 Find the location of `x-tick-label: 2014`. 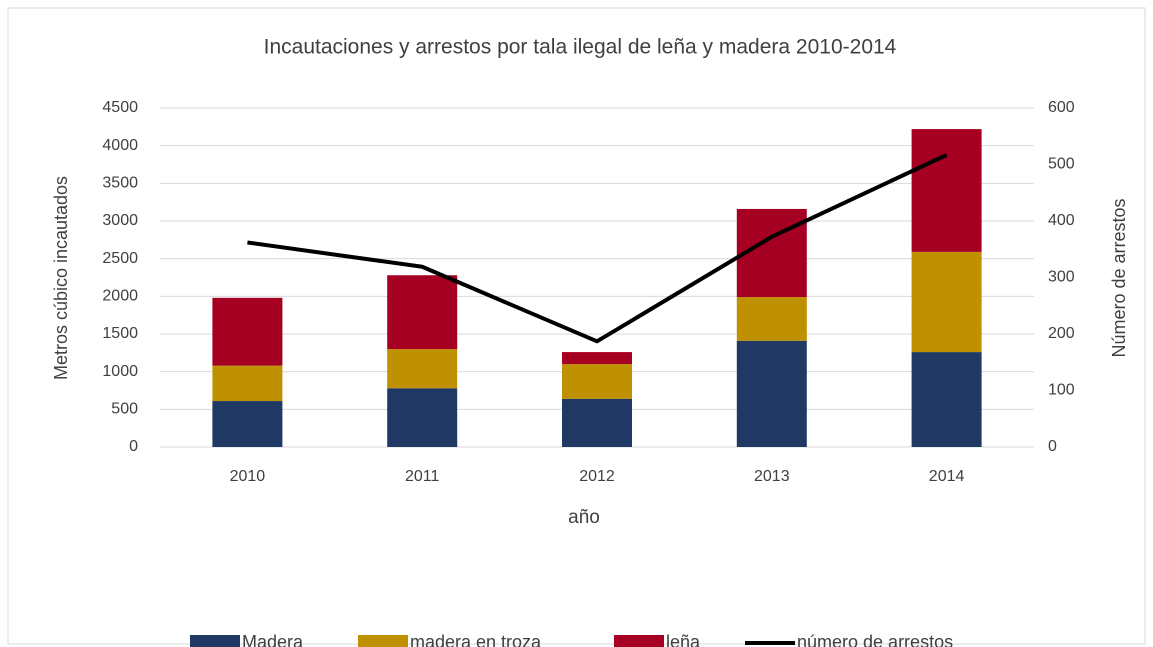

x-tick-label: 2014 is located at coordinates (947, 476).